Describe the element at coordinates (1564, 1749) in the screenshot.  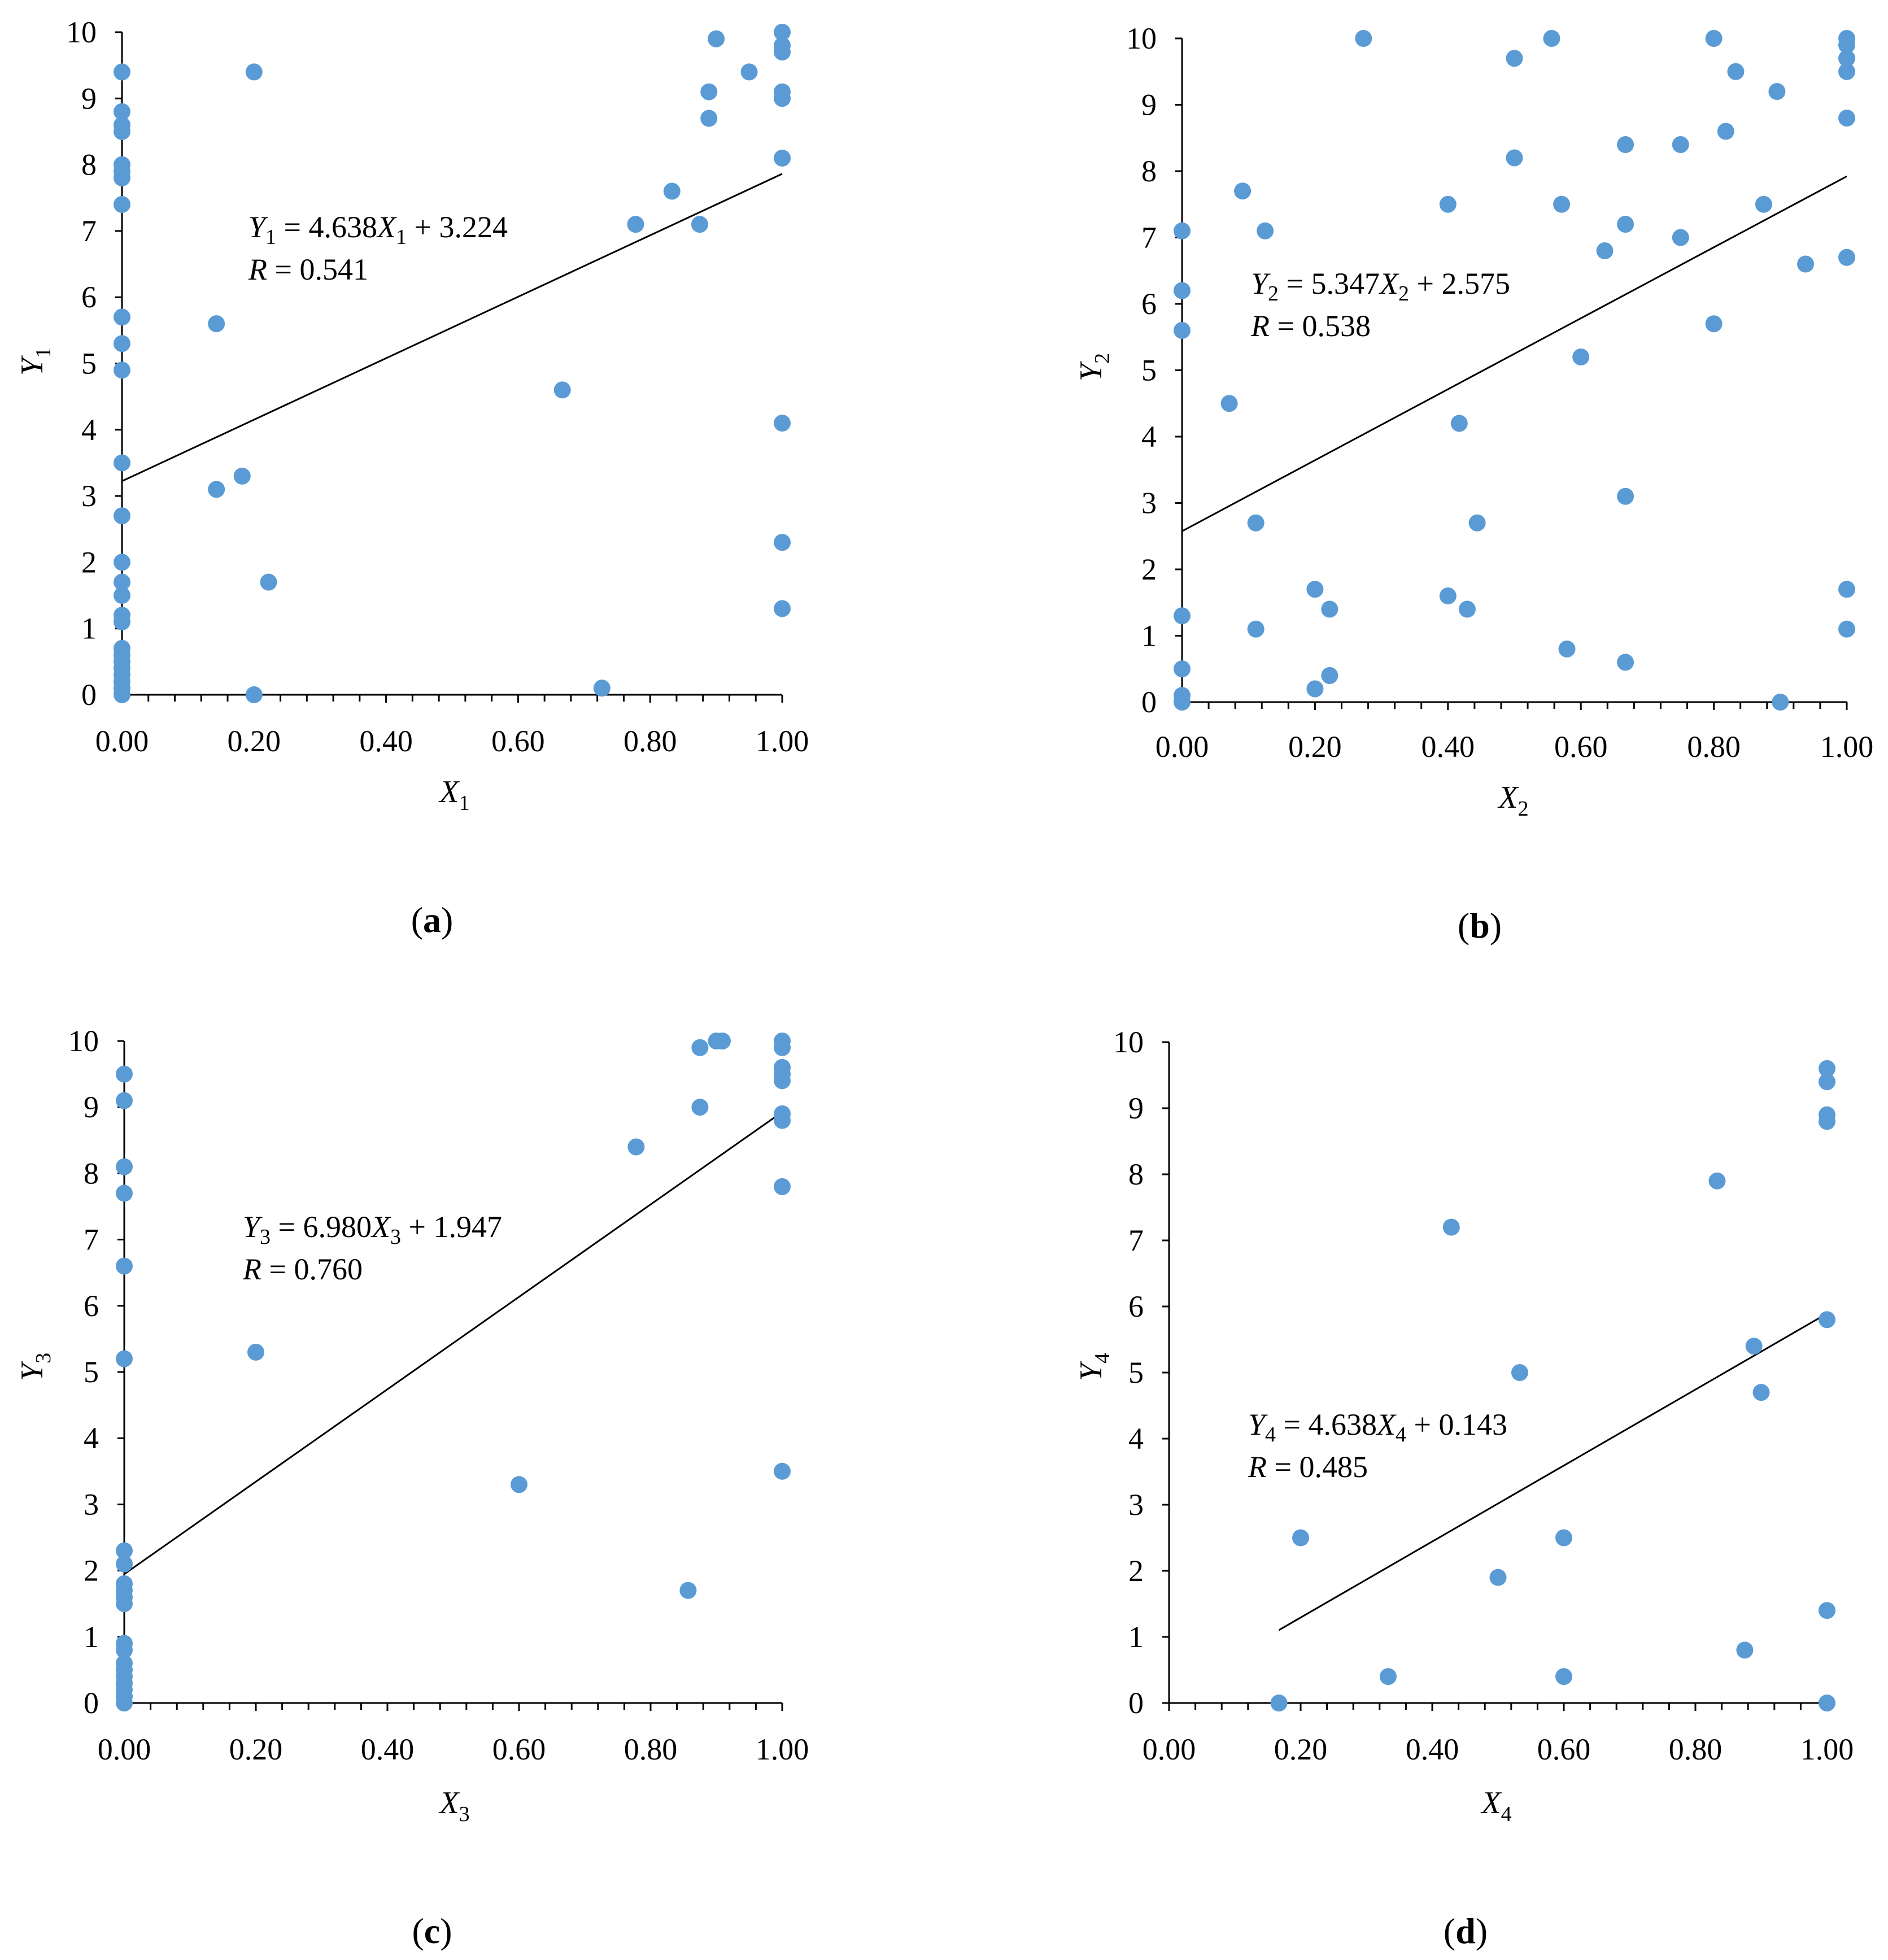
I see `x-tick-label: 0.60` at that location.